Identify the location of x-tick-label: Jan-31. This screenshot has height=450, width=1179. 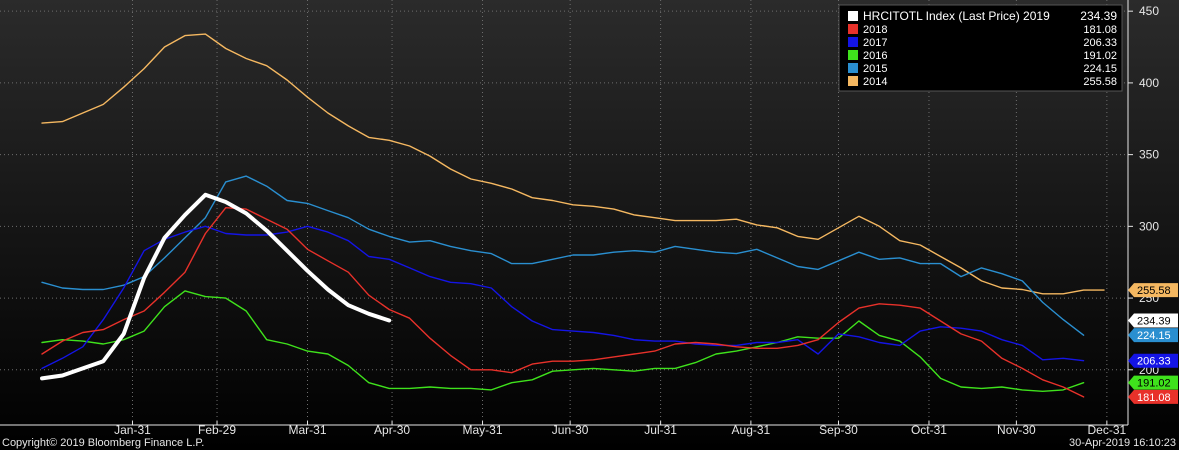
(132, 430).